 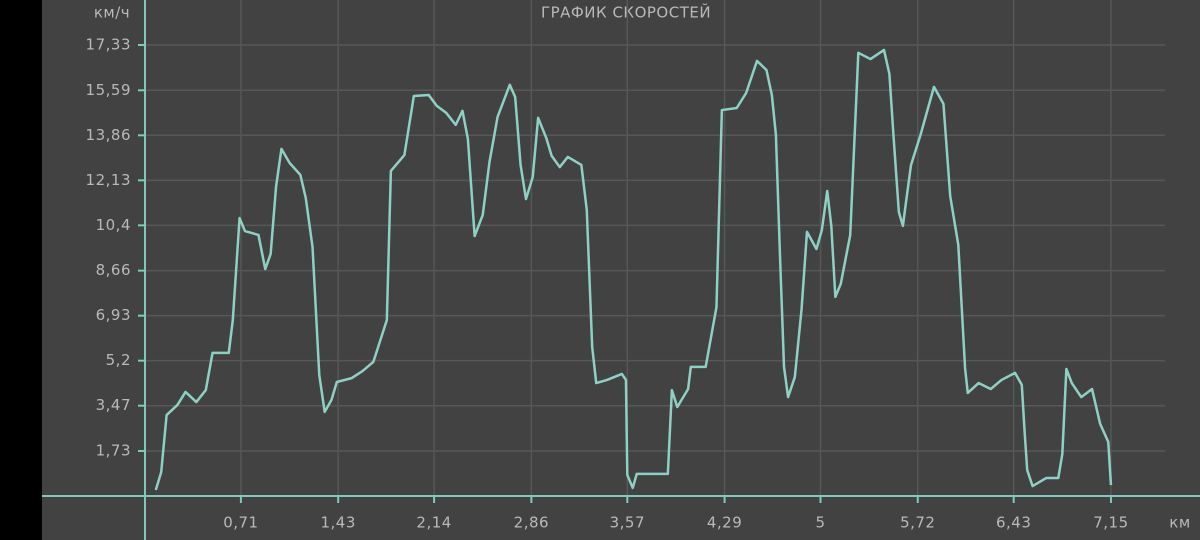 I want to click on y-tick-label: 5,2, so click(x=118, y=360).